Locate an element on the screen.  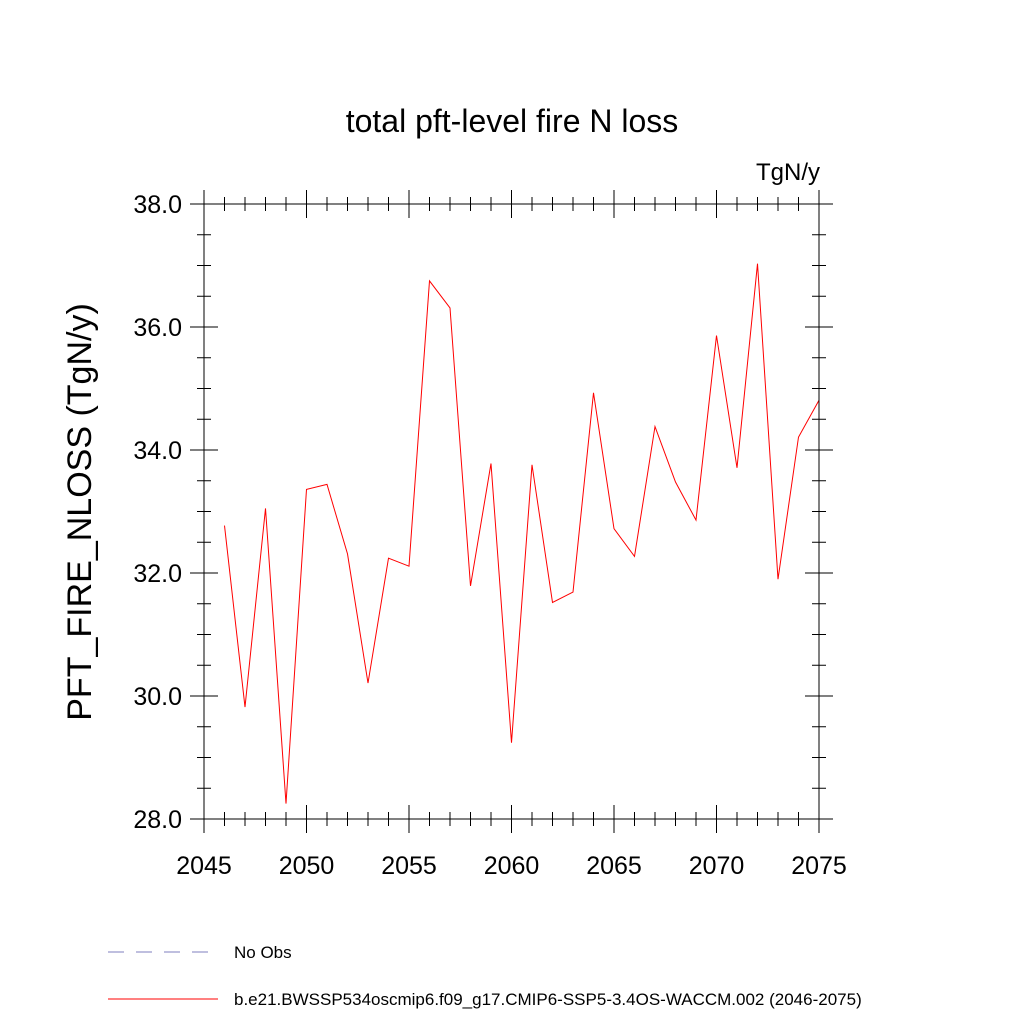
y-tick-label: 36.0 is located at coordinates (157, 328).